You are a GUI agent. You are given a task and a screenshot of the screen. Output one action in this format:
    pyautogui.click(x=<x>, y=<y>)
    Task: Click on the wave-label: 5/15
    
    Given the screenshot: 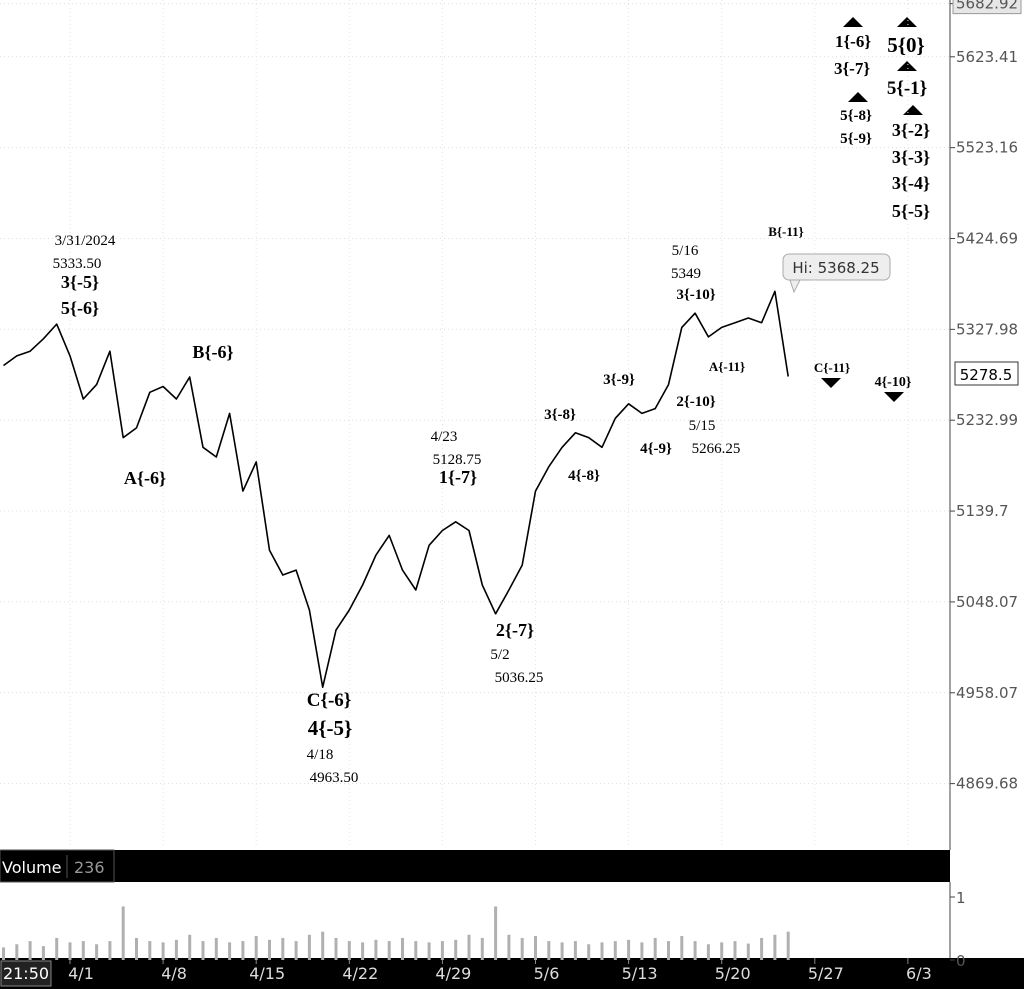 What is the action you would take?
    pyautogui.click(x=702, y=426)
    